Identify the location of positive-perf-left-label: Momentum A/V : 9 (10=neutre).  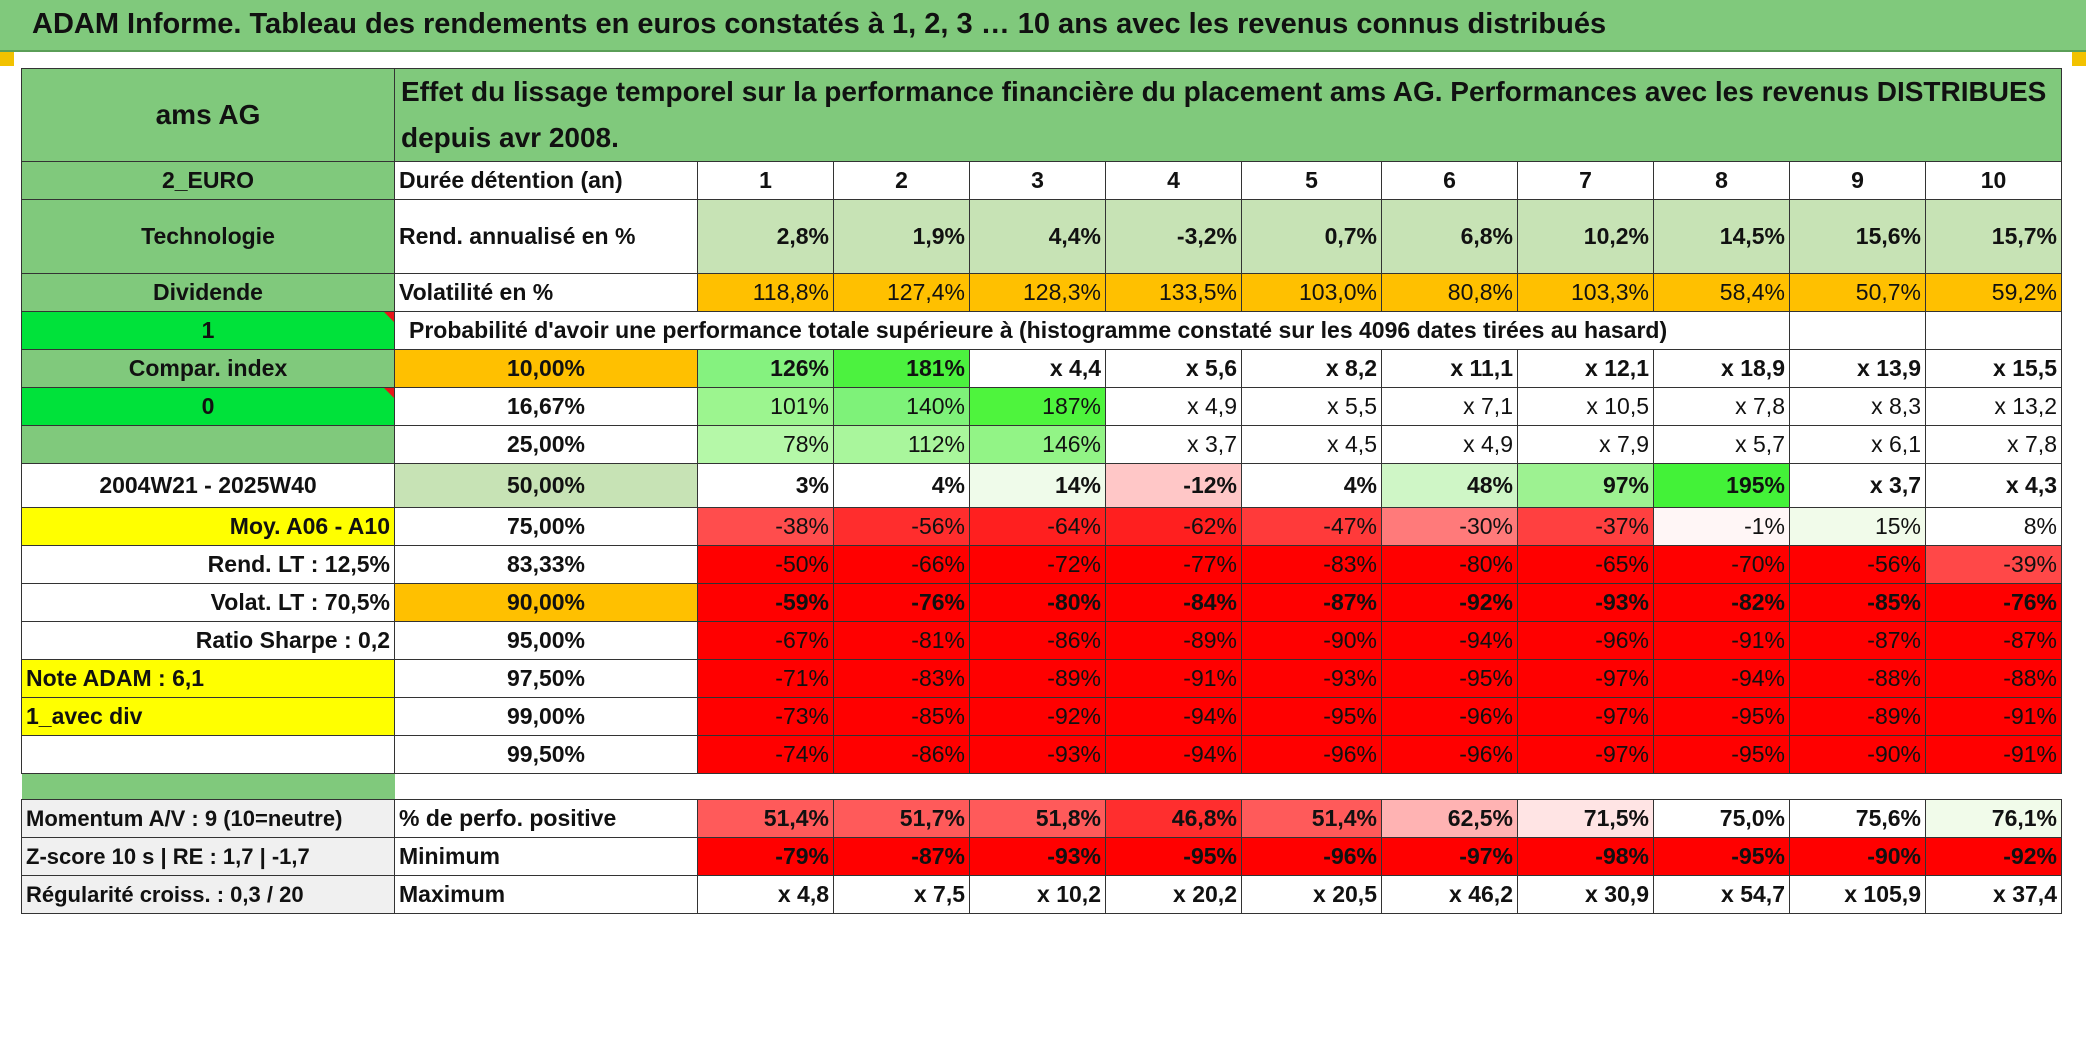
(208, 818).